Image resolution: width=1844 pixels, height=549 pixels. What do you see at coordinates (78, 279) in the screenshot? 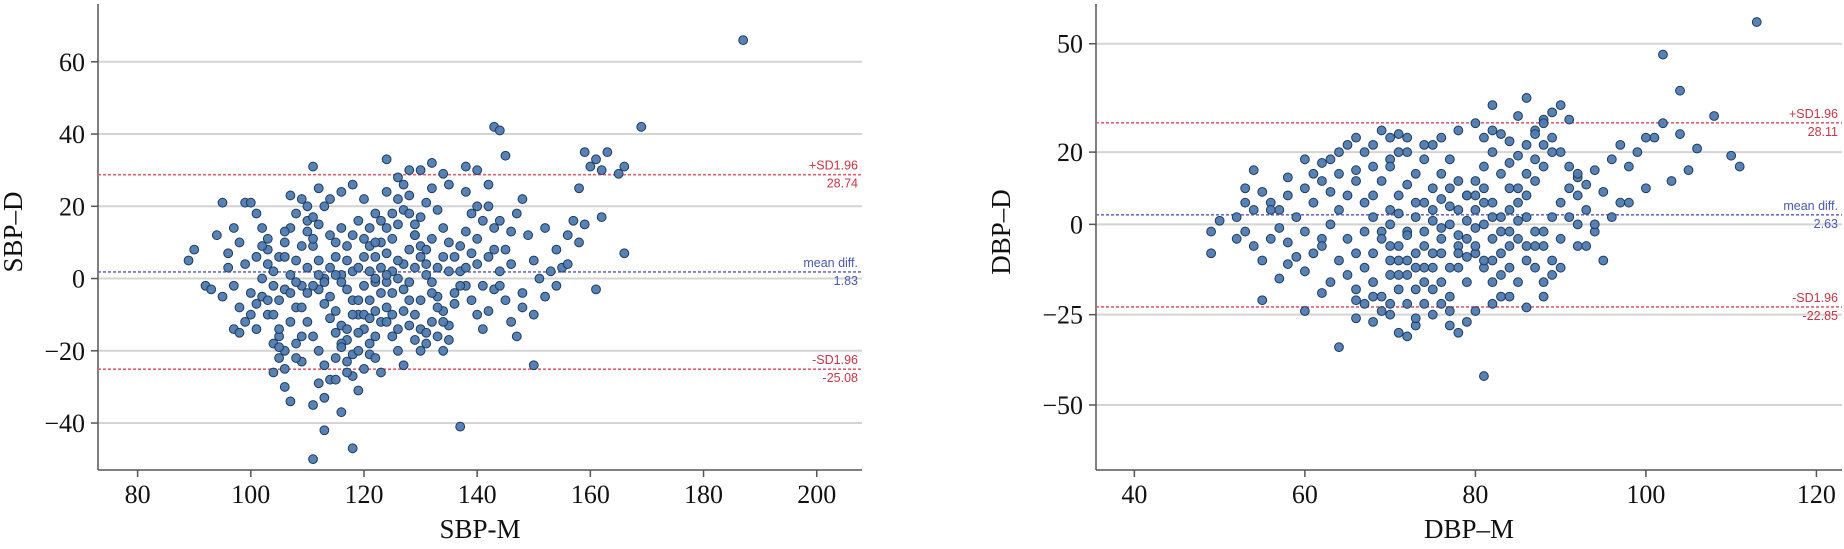
I see `y-tick-label: 0` at bounding box center [78, 279].